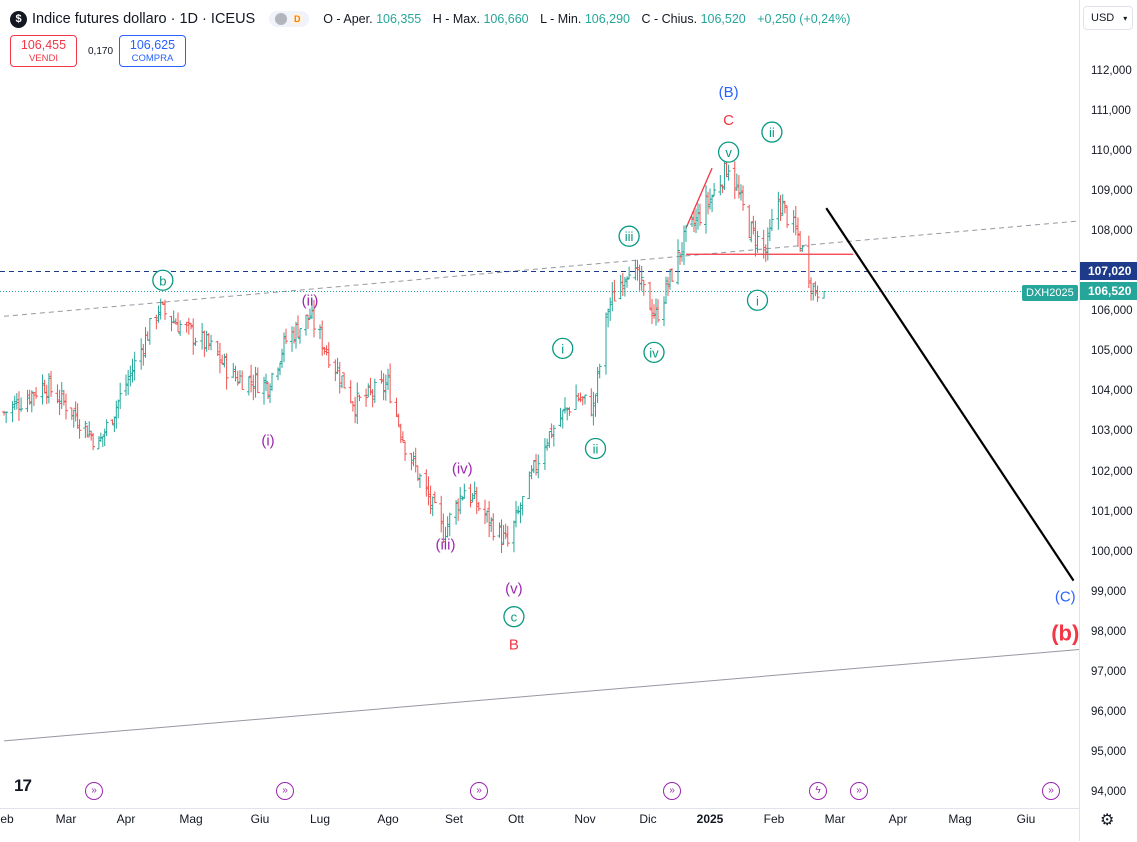  What do you see at coordinates (1111, 111) in the screenshot?
I see `price-tick: 111,000` at bounding box center [1111, 111].